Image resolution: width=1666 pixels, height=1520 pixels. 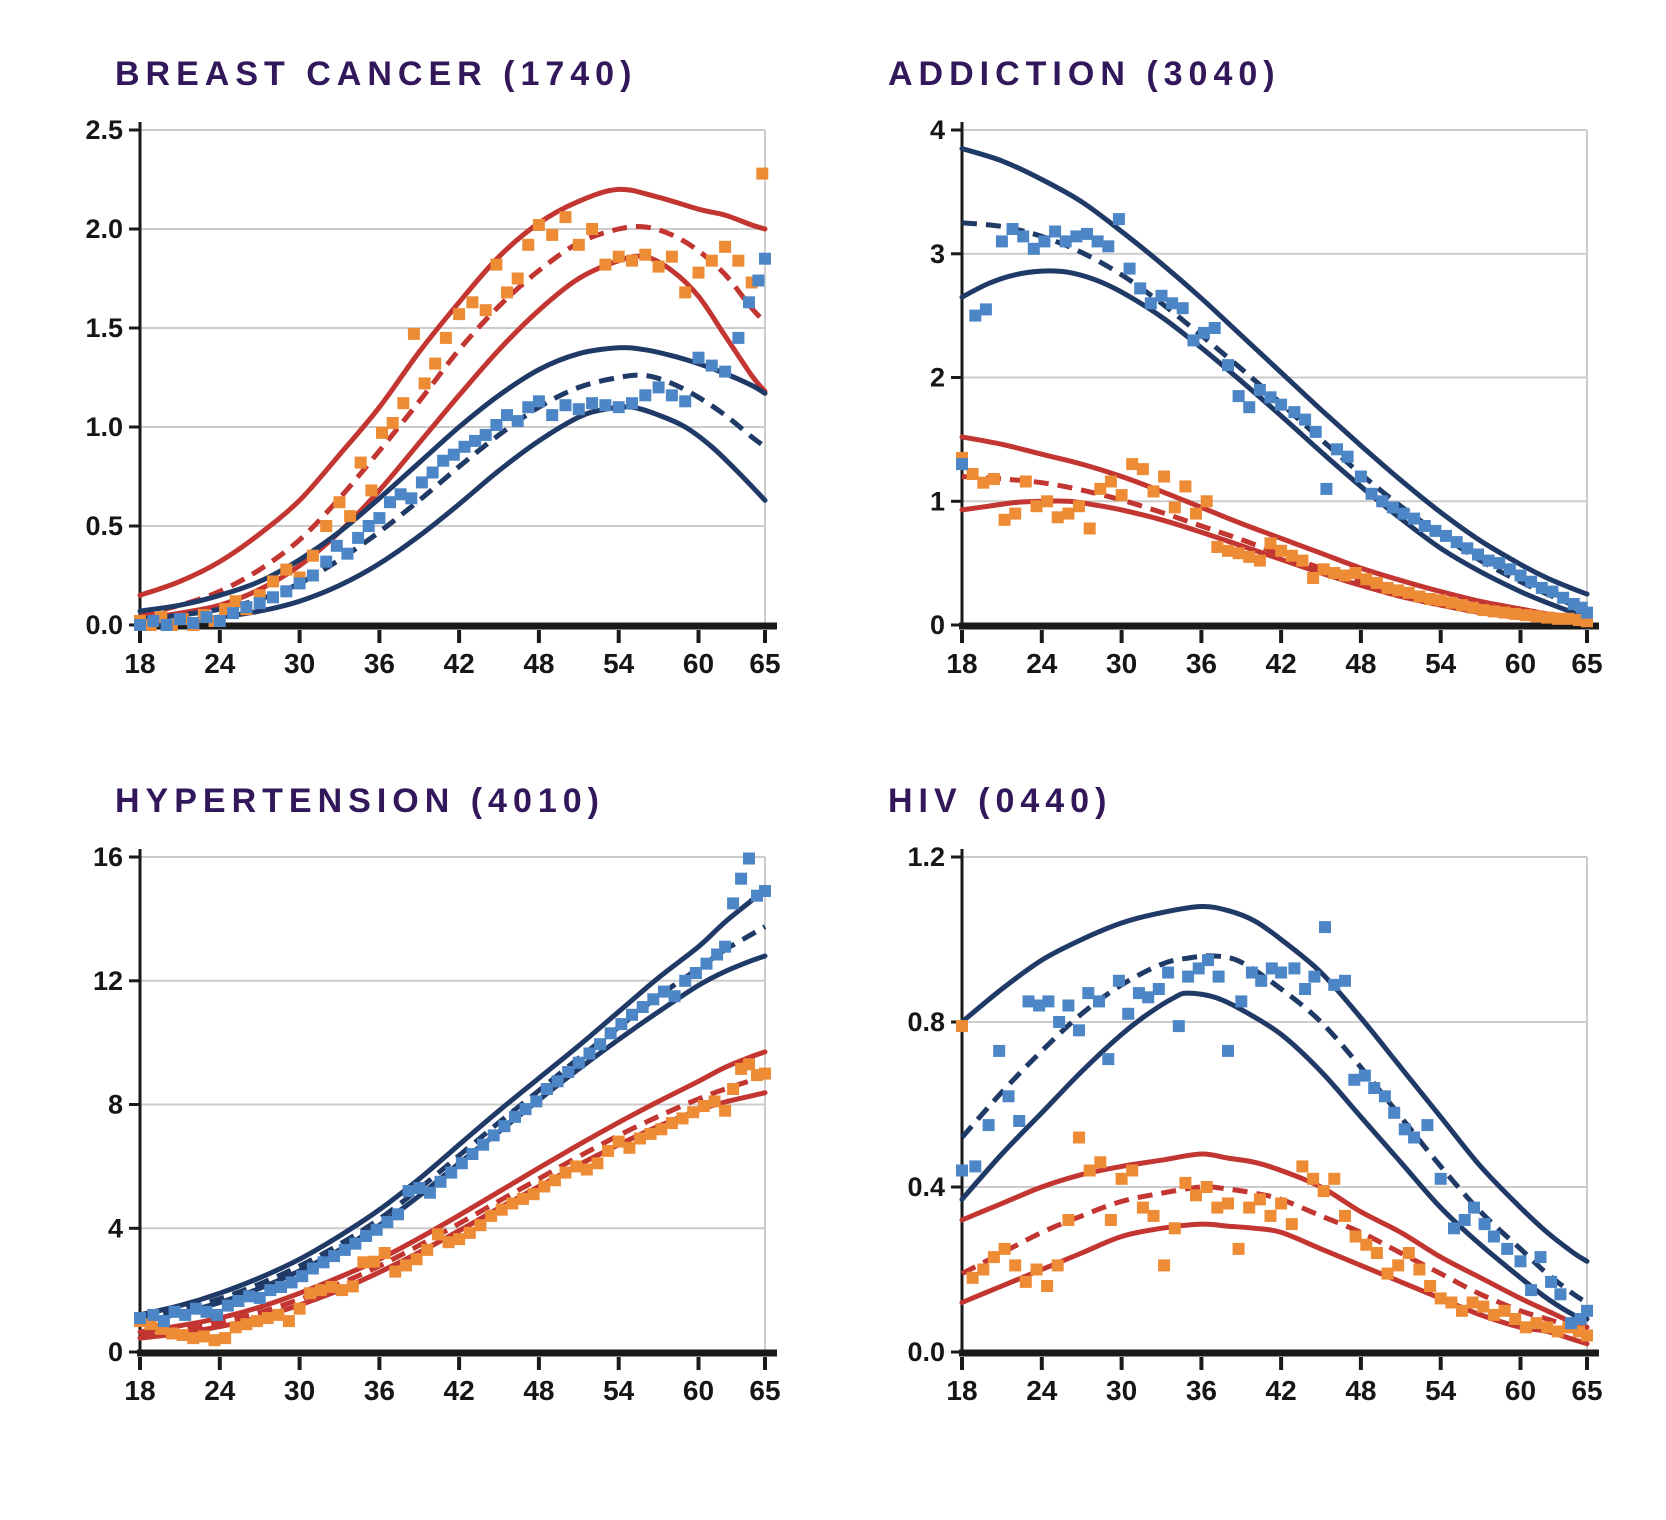 I want to click on y-tick-label: 2, so click(x=937, y=377).